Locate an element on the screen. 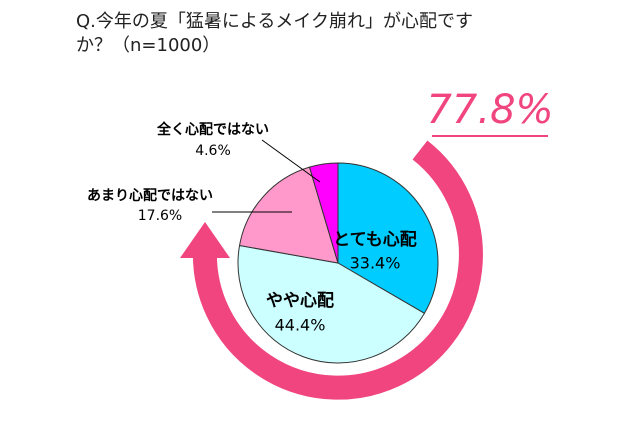 This screenshot has width=640, height=426. leader-line is located at coordinates (291, 161).